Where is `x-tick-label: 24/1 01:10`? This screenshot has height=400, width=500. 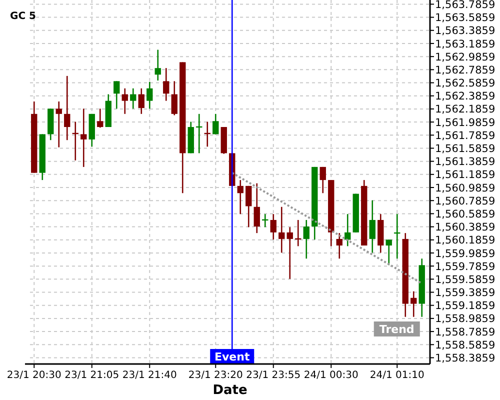
x-tick-label: 24/1 01:10 is located at coordinates (397, 375).